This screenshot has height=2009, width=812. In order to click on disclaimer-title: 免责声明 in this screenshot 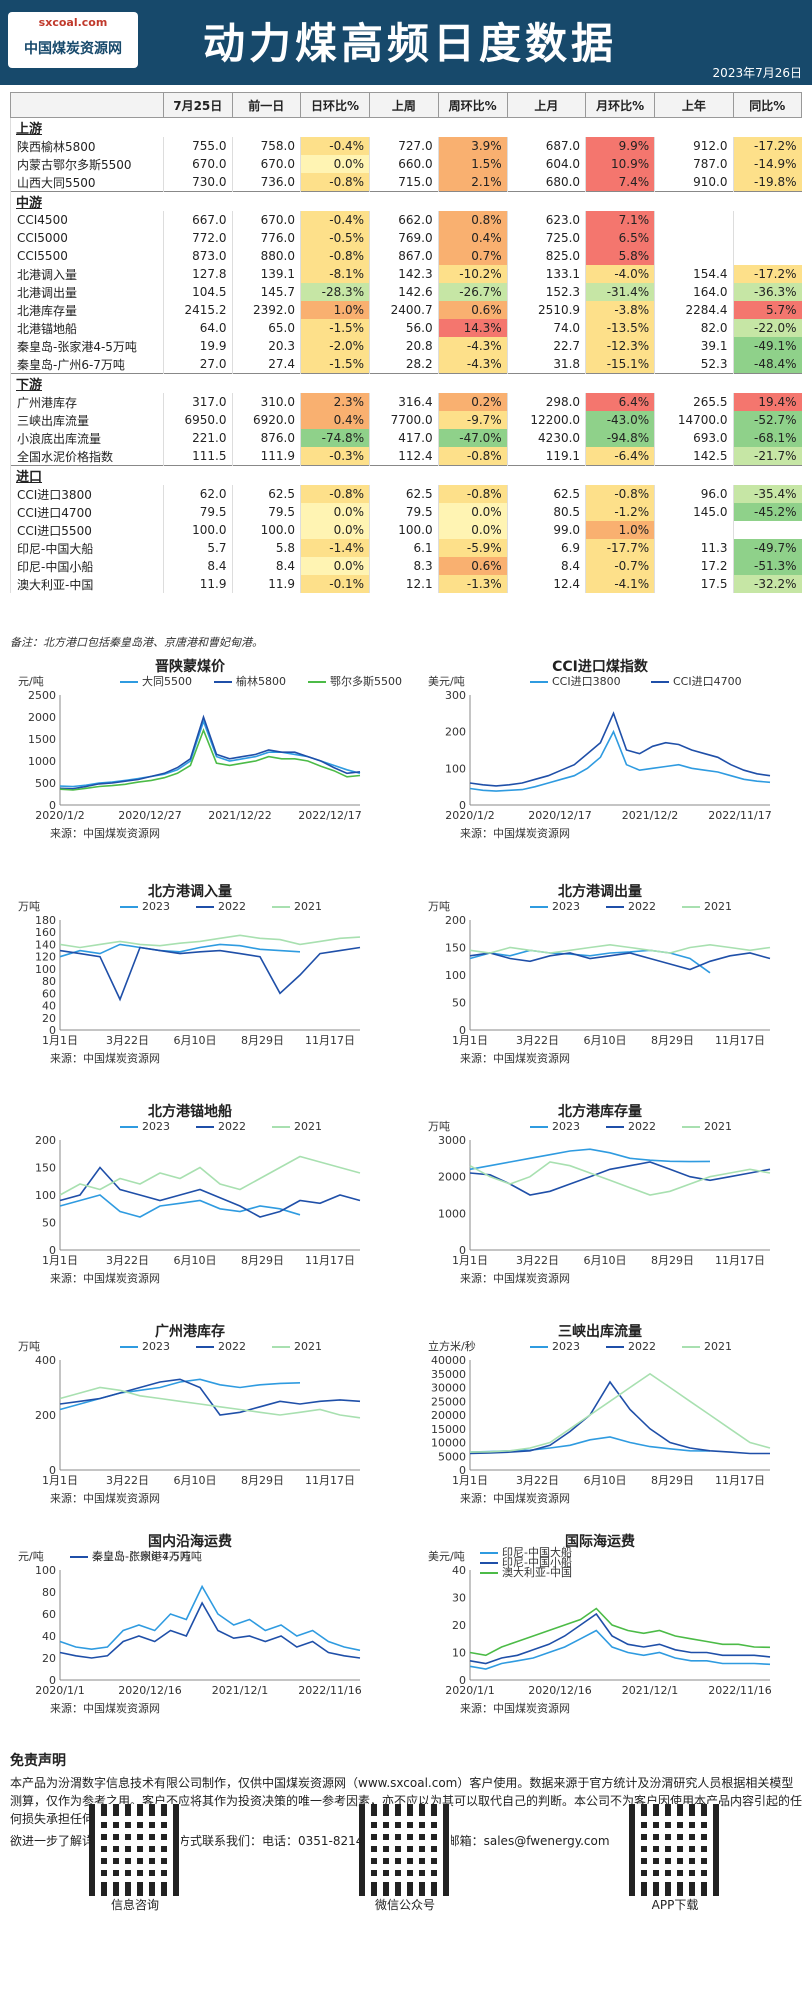, I will do `click(38, 1761)`.